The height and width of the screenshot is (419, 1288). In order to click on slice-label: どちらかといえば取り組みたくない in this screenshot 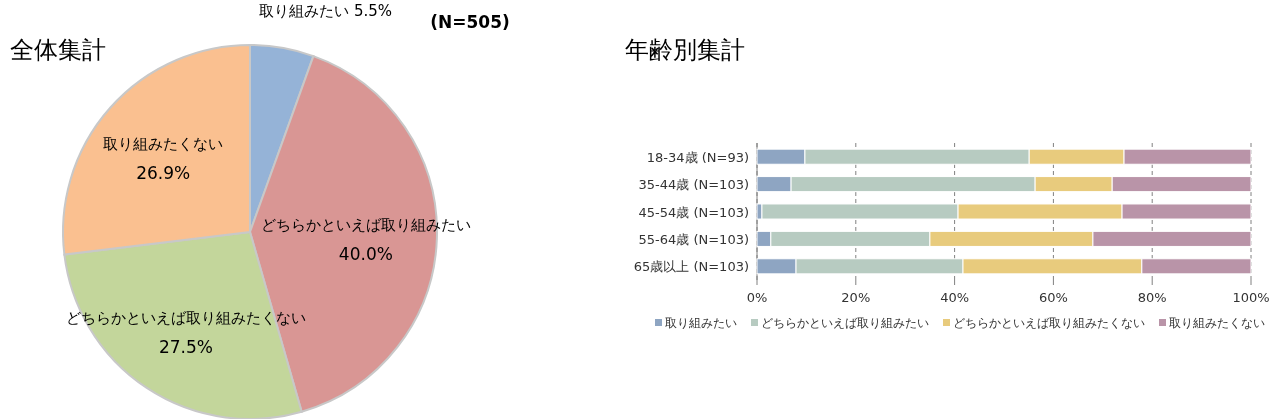, I will do `click(185, 317)`.